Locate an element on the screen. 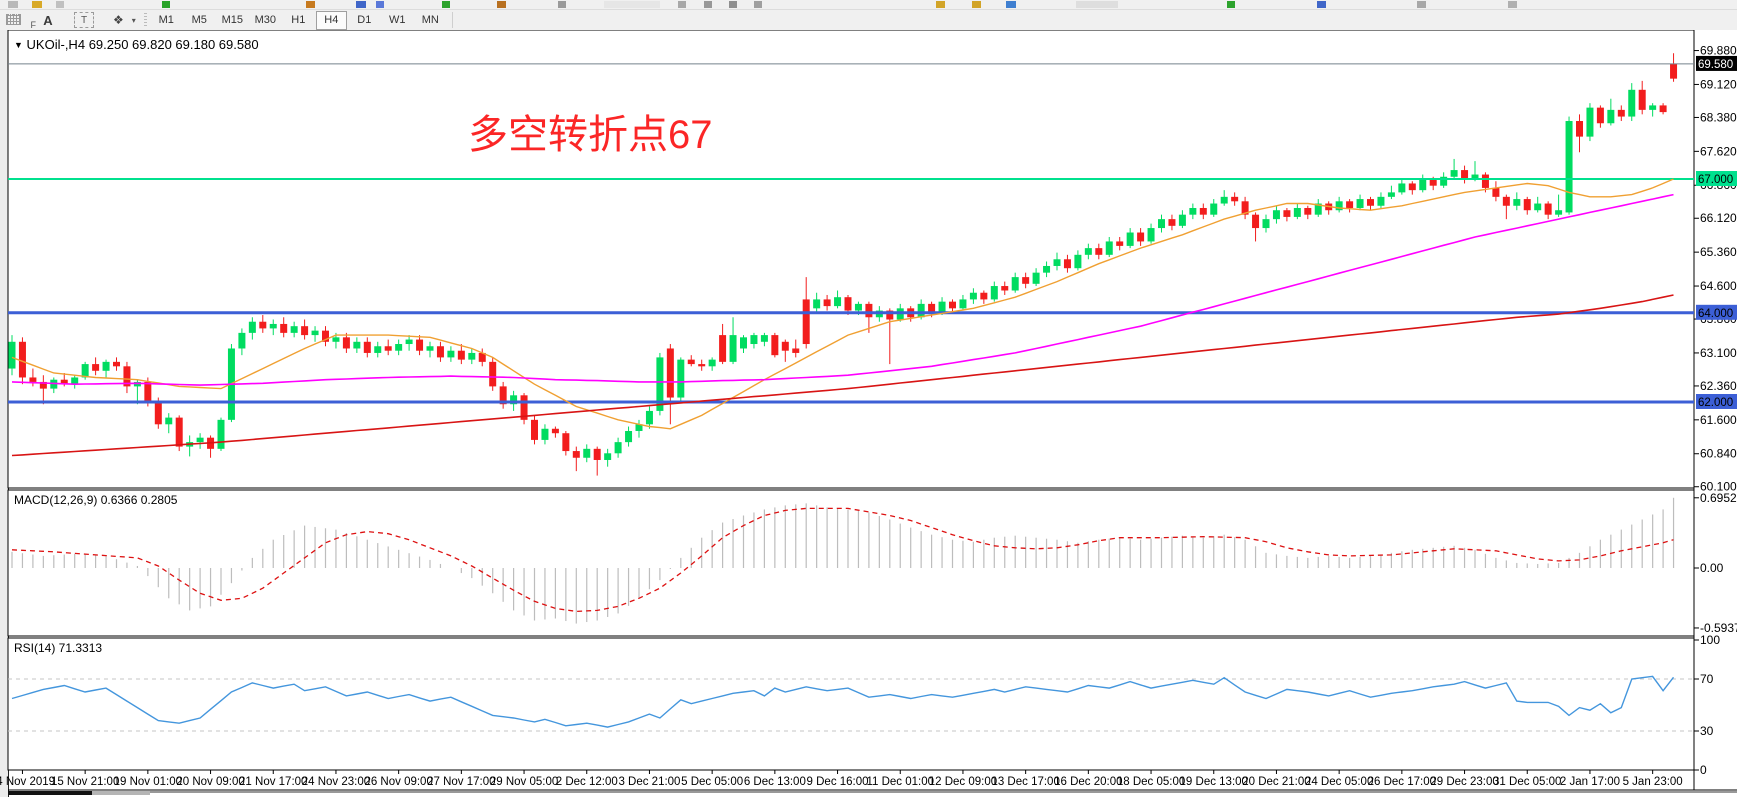 Image resolution: width=1737 pixels, height=797 pixels. svg-text: 62.360 is located at coordinates (1718, 386).